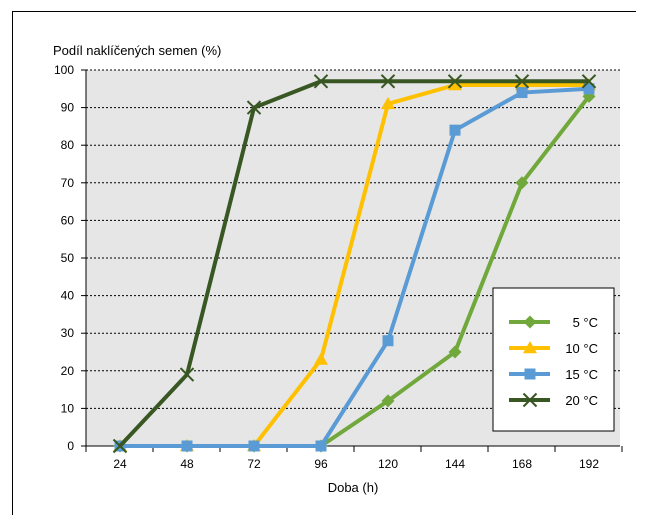  I want to click on legend-box, so click(553, 359).